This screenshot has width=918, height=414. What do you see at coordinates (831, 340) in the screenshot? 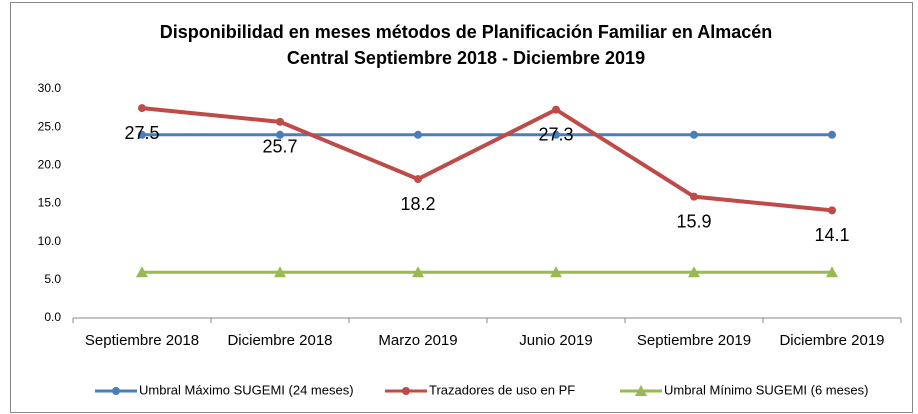
I see `x-tick-label: Diciembre 2019` at bounding box center [831, 340].